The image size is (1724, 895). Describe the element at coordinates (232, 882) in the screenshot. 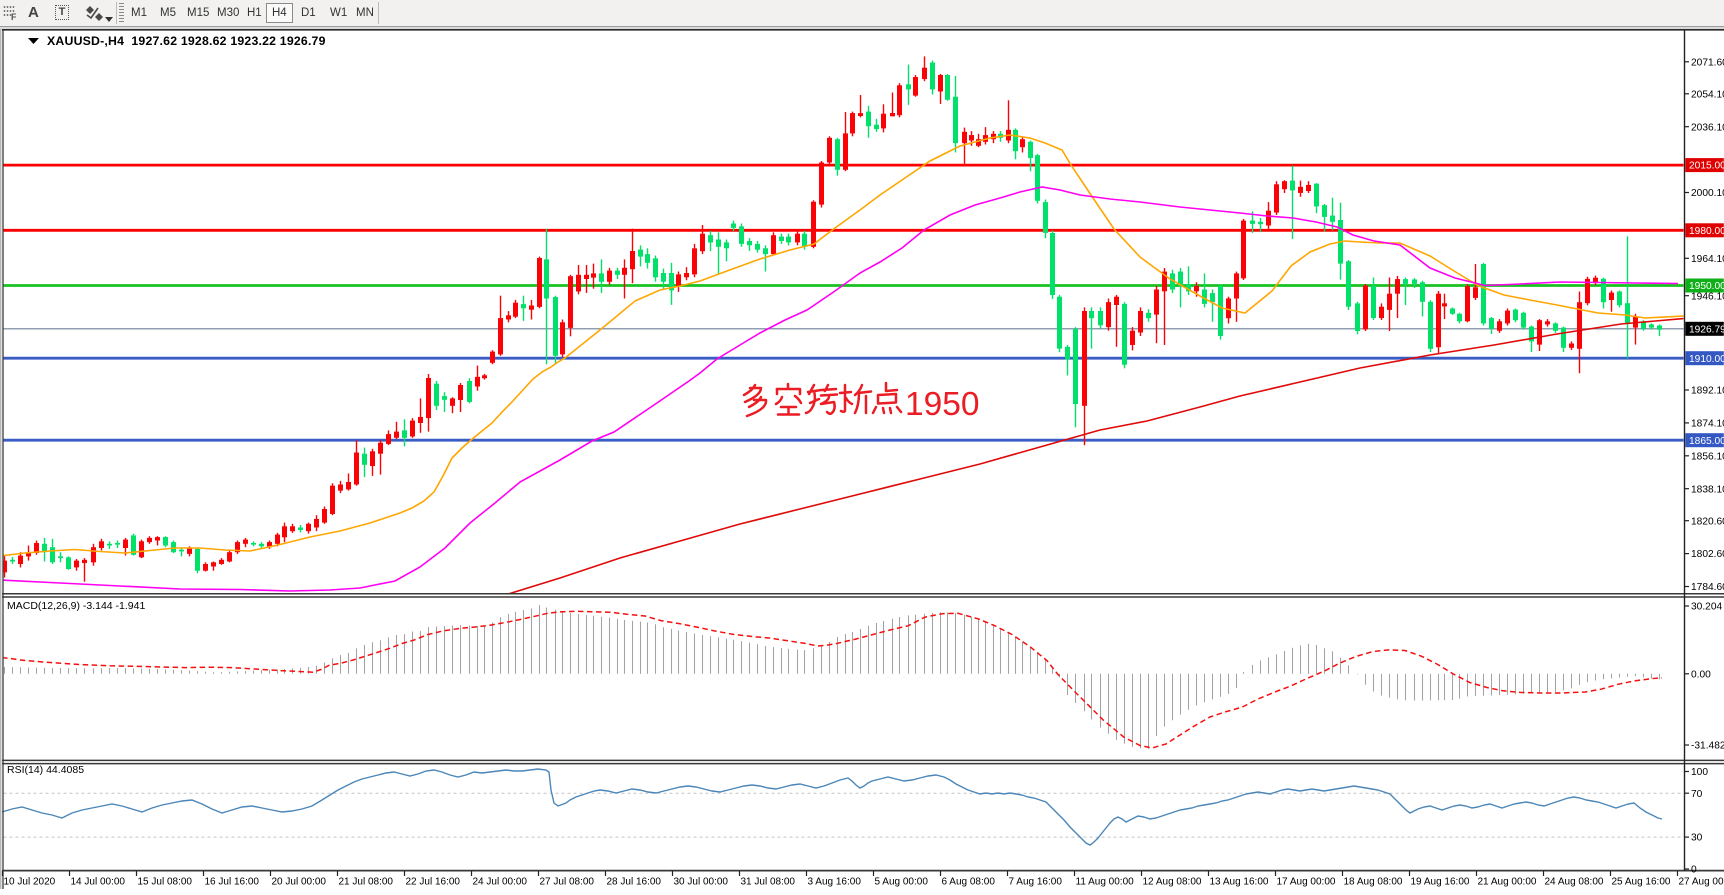

I see `svg-text: 16 Jul 16:00` at that location.